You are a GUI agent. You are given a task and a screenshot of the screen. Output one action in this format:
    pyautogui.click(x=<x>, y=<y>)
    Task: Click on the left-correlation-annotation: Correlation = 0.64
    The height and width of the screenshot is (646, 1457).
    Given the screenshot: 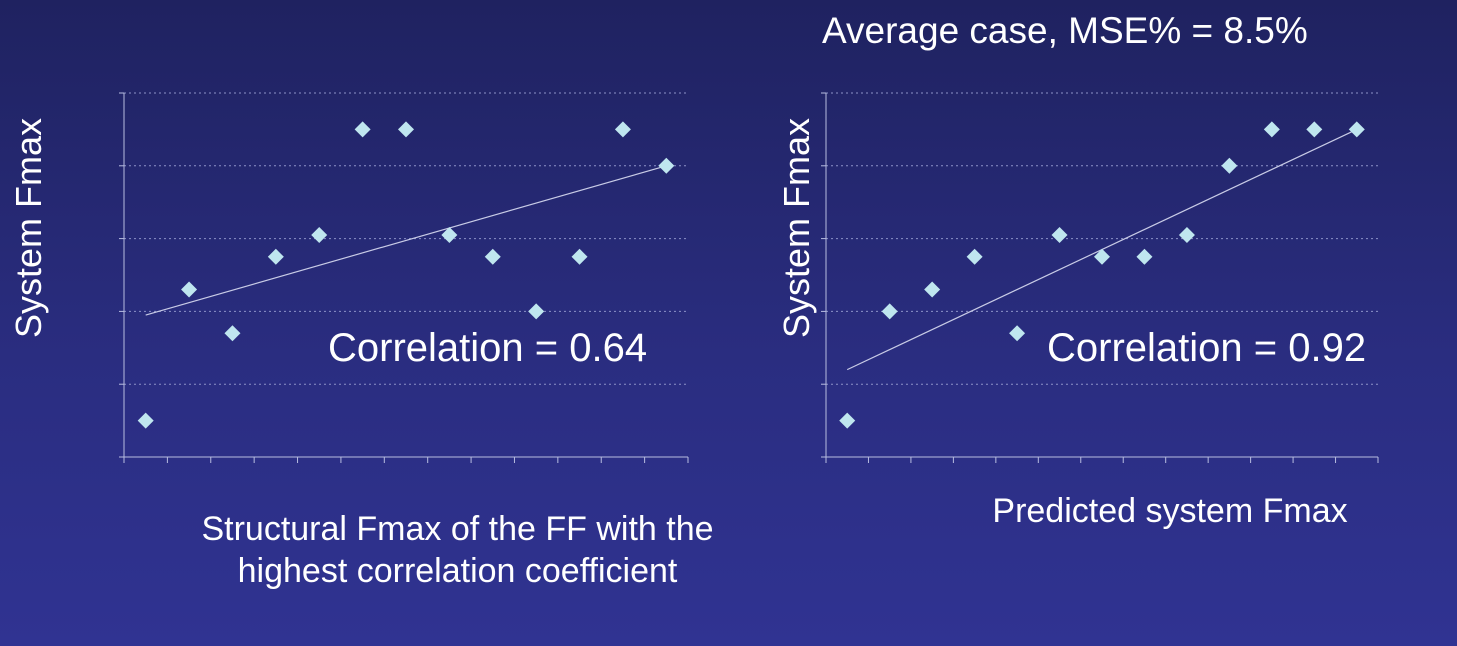 What is the action you would take?
    pyautogui.click(x=488, y=348)
    